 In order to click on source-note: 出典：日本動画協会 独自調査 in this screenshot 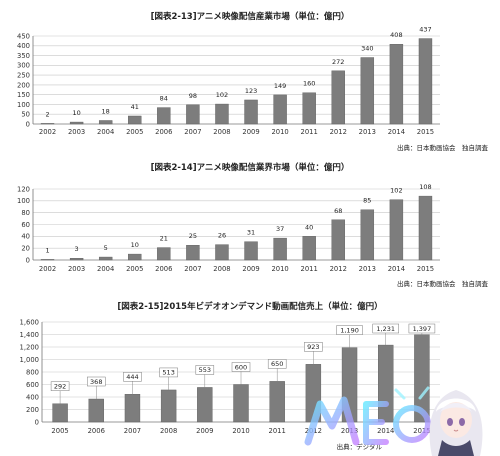, I will do `click(443, 147)`.